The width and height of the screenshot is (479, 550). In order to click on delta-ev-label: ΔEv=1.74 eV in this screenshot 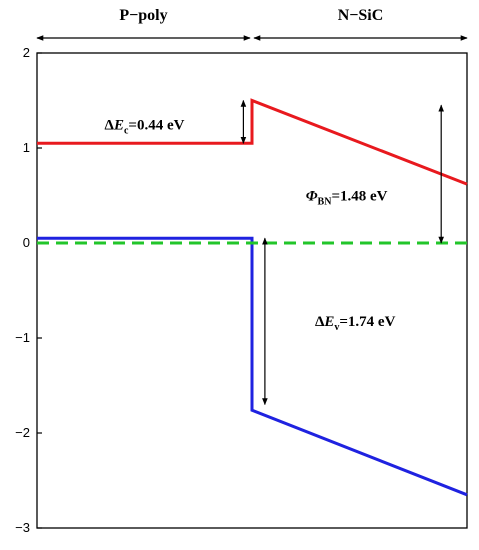, I will do `click(355, 323)`.